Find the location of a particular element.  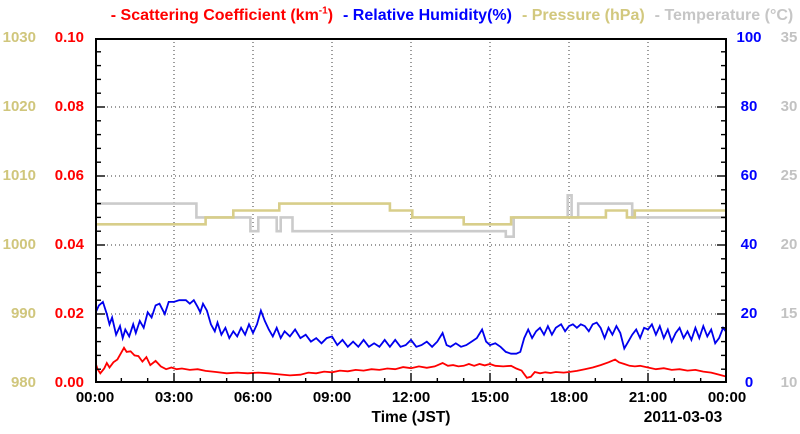

humidity-tick-label: 20 is located at coordinates (749, 313).